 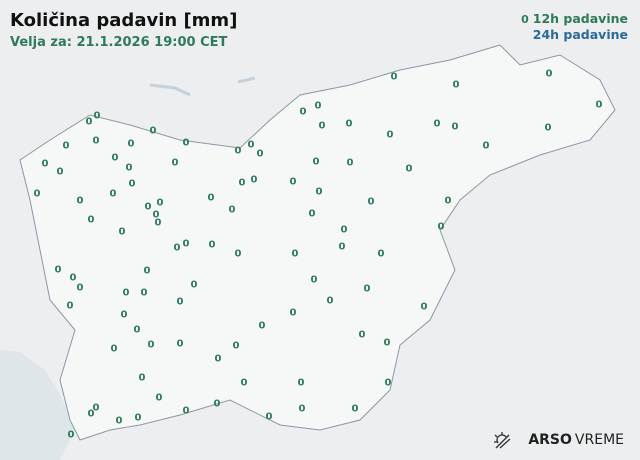 I want to click on legend-12h: 0 12h padavine, so click(x=574, y=19).